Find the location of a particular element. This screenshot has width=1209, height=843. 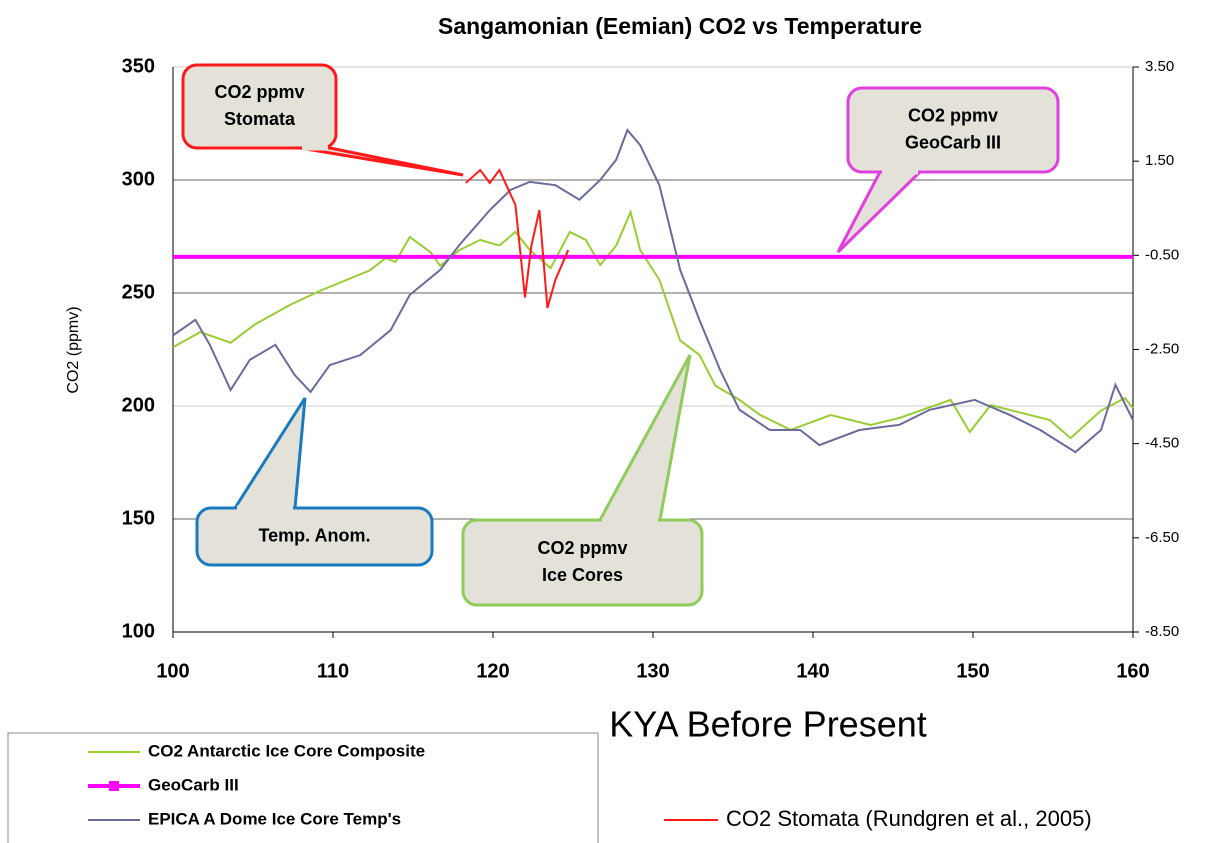

legend-label: CO2 Antarctic Ice Core Composite is located at coordinates (286, 750).